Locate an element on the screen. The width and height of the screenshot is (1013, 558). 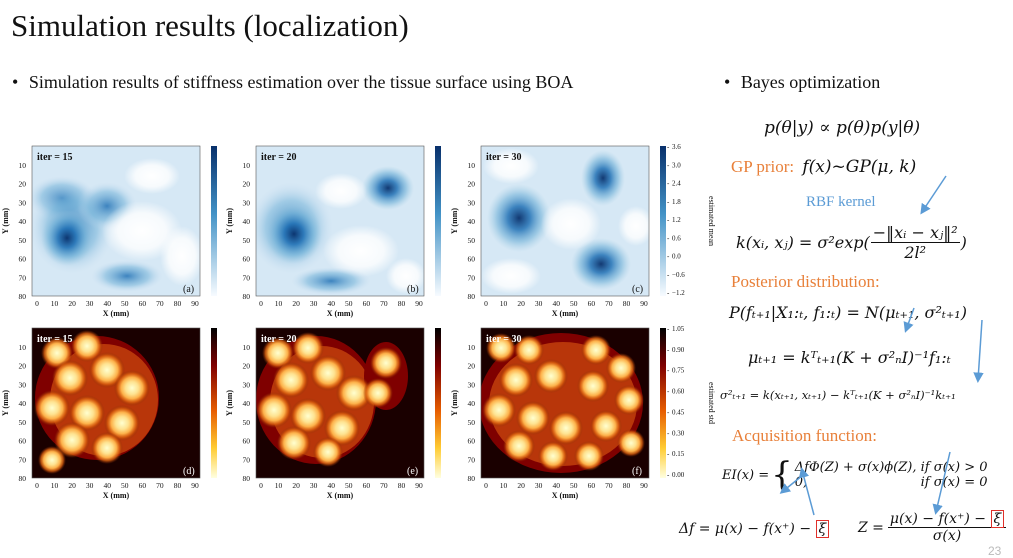
arrow-ei is located at coordinates (806, 491).